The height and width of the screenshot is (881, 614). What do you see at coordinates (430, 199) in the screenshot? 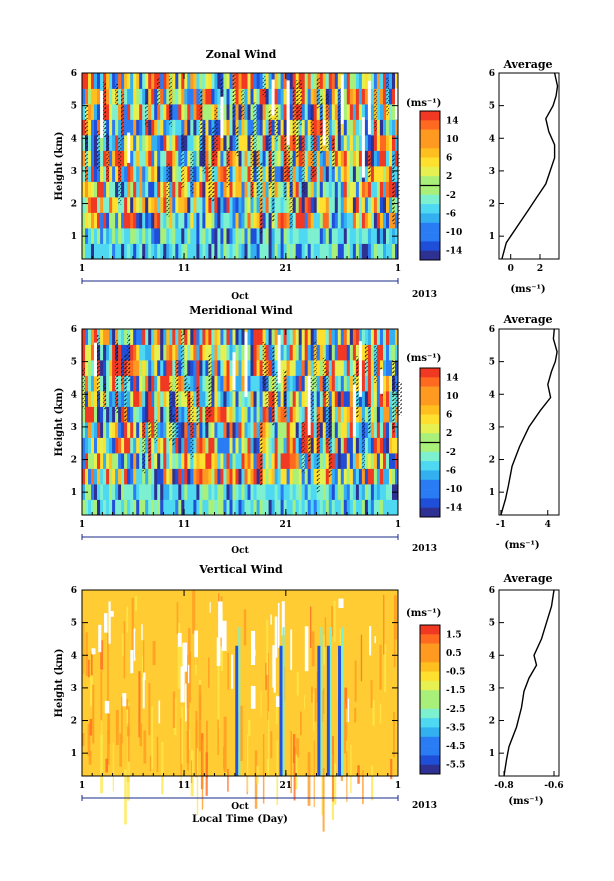
I see `zonal-wind-colorbar-swatch` at bounding box center [430, 199].